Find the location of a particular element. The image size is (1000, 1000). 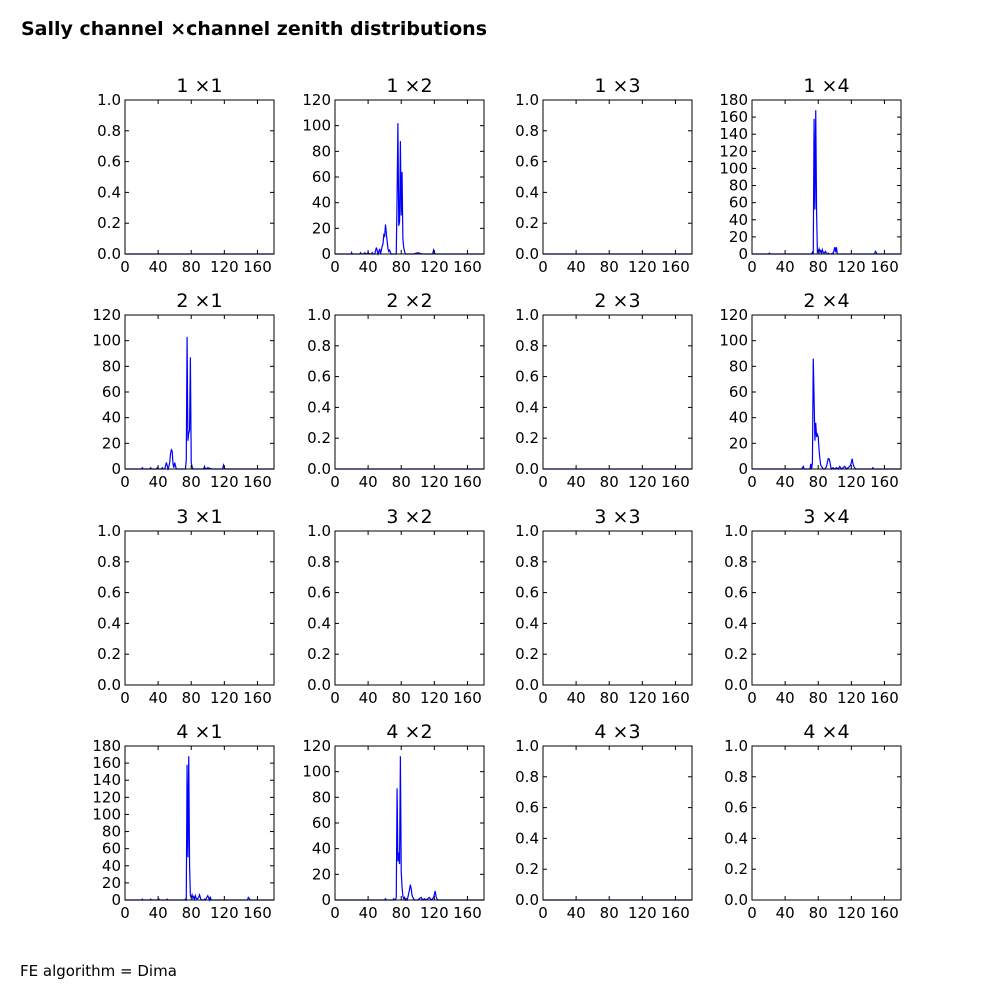

panel-title: 4 ×2 is located at coordinates (409, 732).